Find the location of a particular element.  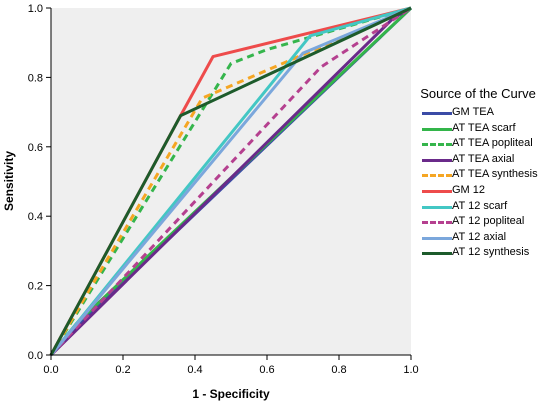

legend-item: AT TEA synthesis is located at coordinates (483, 175).